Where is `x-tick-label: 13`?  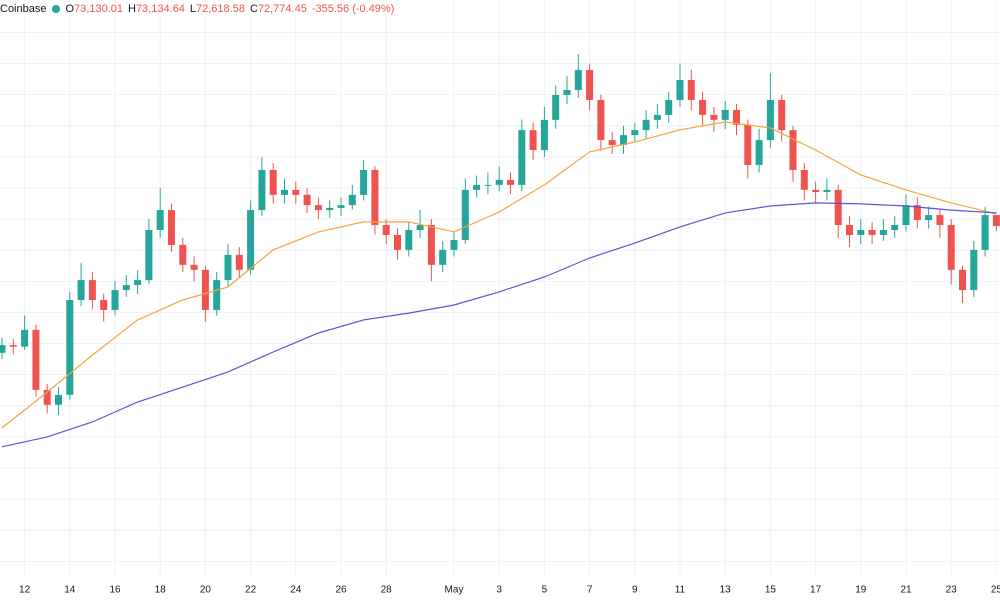 x-tick-label: 13 is located at coordinates (726, 590).